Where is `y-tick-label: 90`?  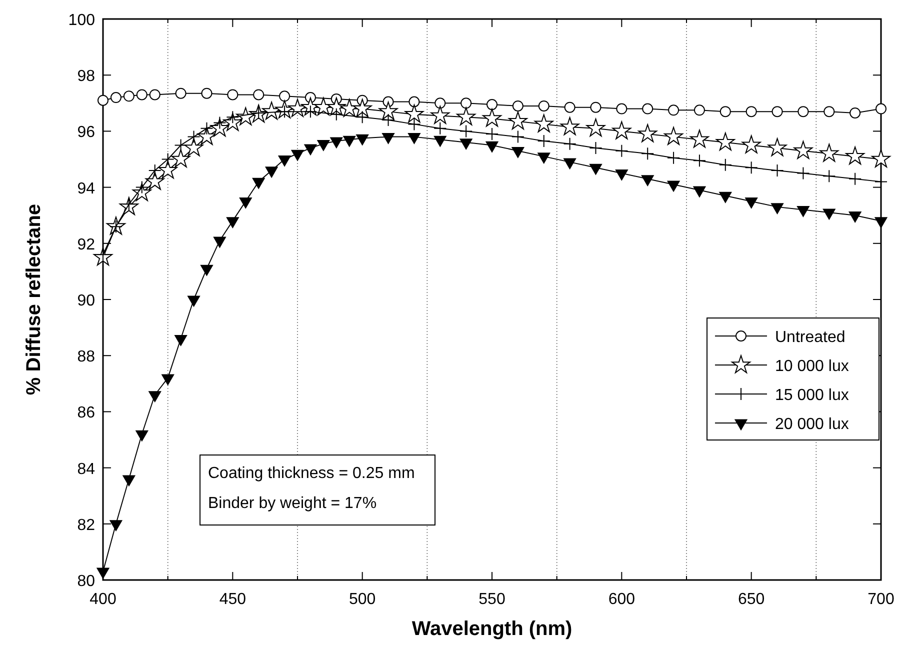 y-tick-label: 90 is located at coordinates (86, 301).